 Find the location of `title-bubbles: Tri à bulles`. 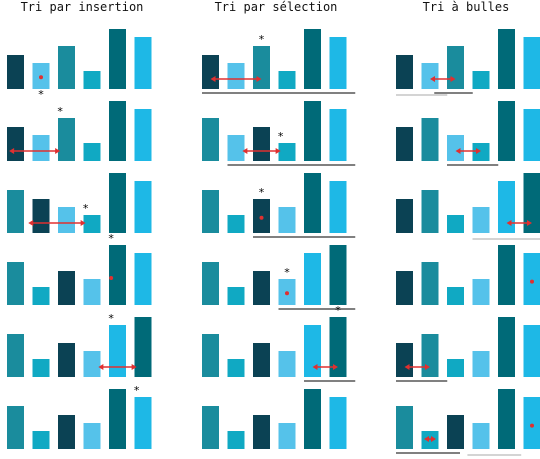

title-bubbles: Tri à bulles is located at coordinates (466, 7).